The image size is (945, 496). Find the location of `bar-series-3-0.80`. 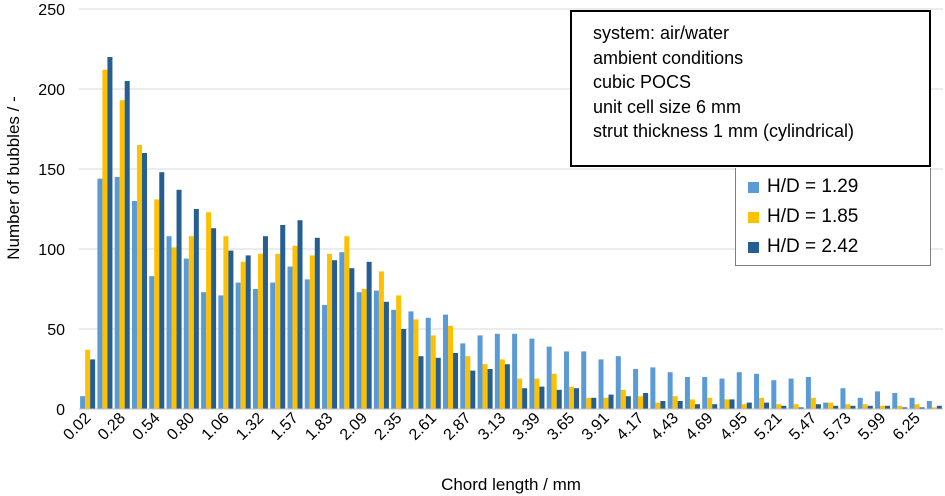

bar-series-3-0.80 is located at coordinates (196, 309).